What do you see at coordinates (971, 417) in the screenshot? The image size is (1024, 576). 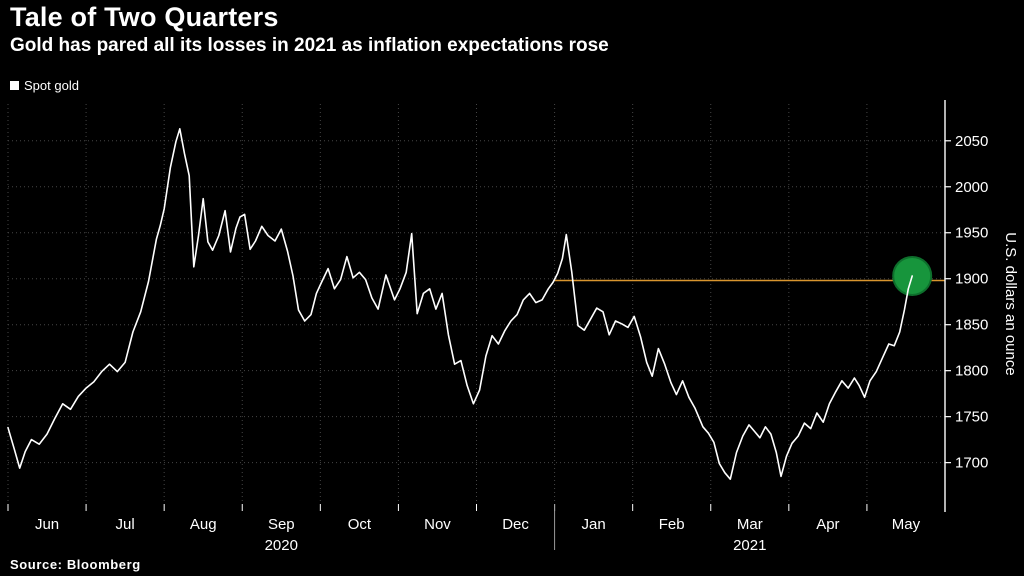 I see `y-tick-label: 1750` at bounding box center [971, 417].